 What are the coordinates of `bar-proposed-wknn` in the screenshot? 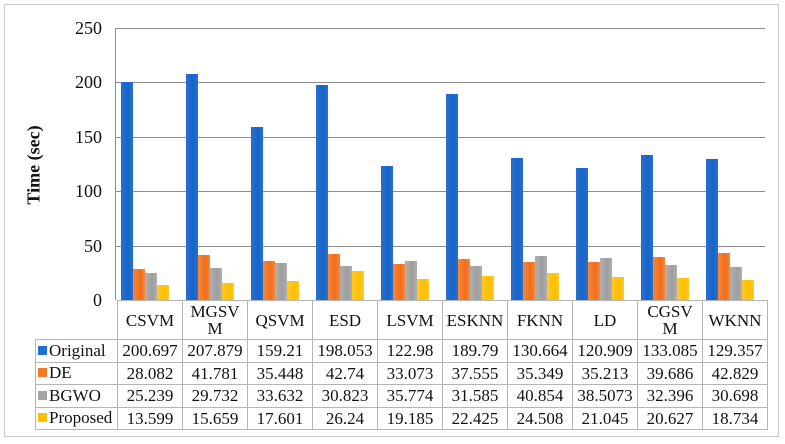 It's located at (747, 289).